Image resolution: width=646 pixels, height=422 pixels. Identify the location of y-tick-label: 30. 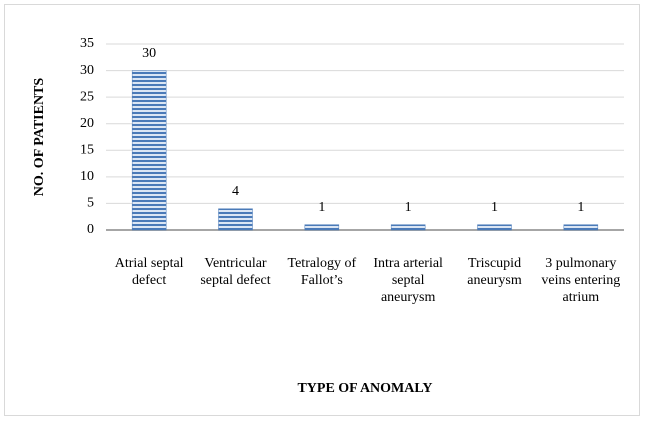
(87, 70).